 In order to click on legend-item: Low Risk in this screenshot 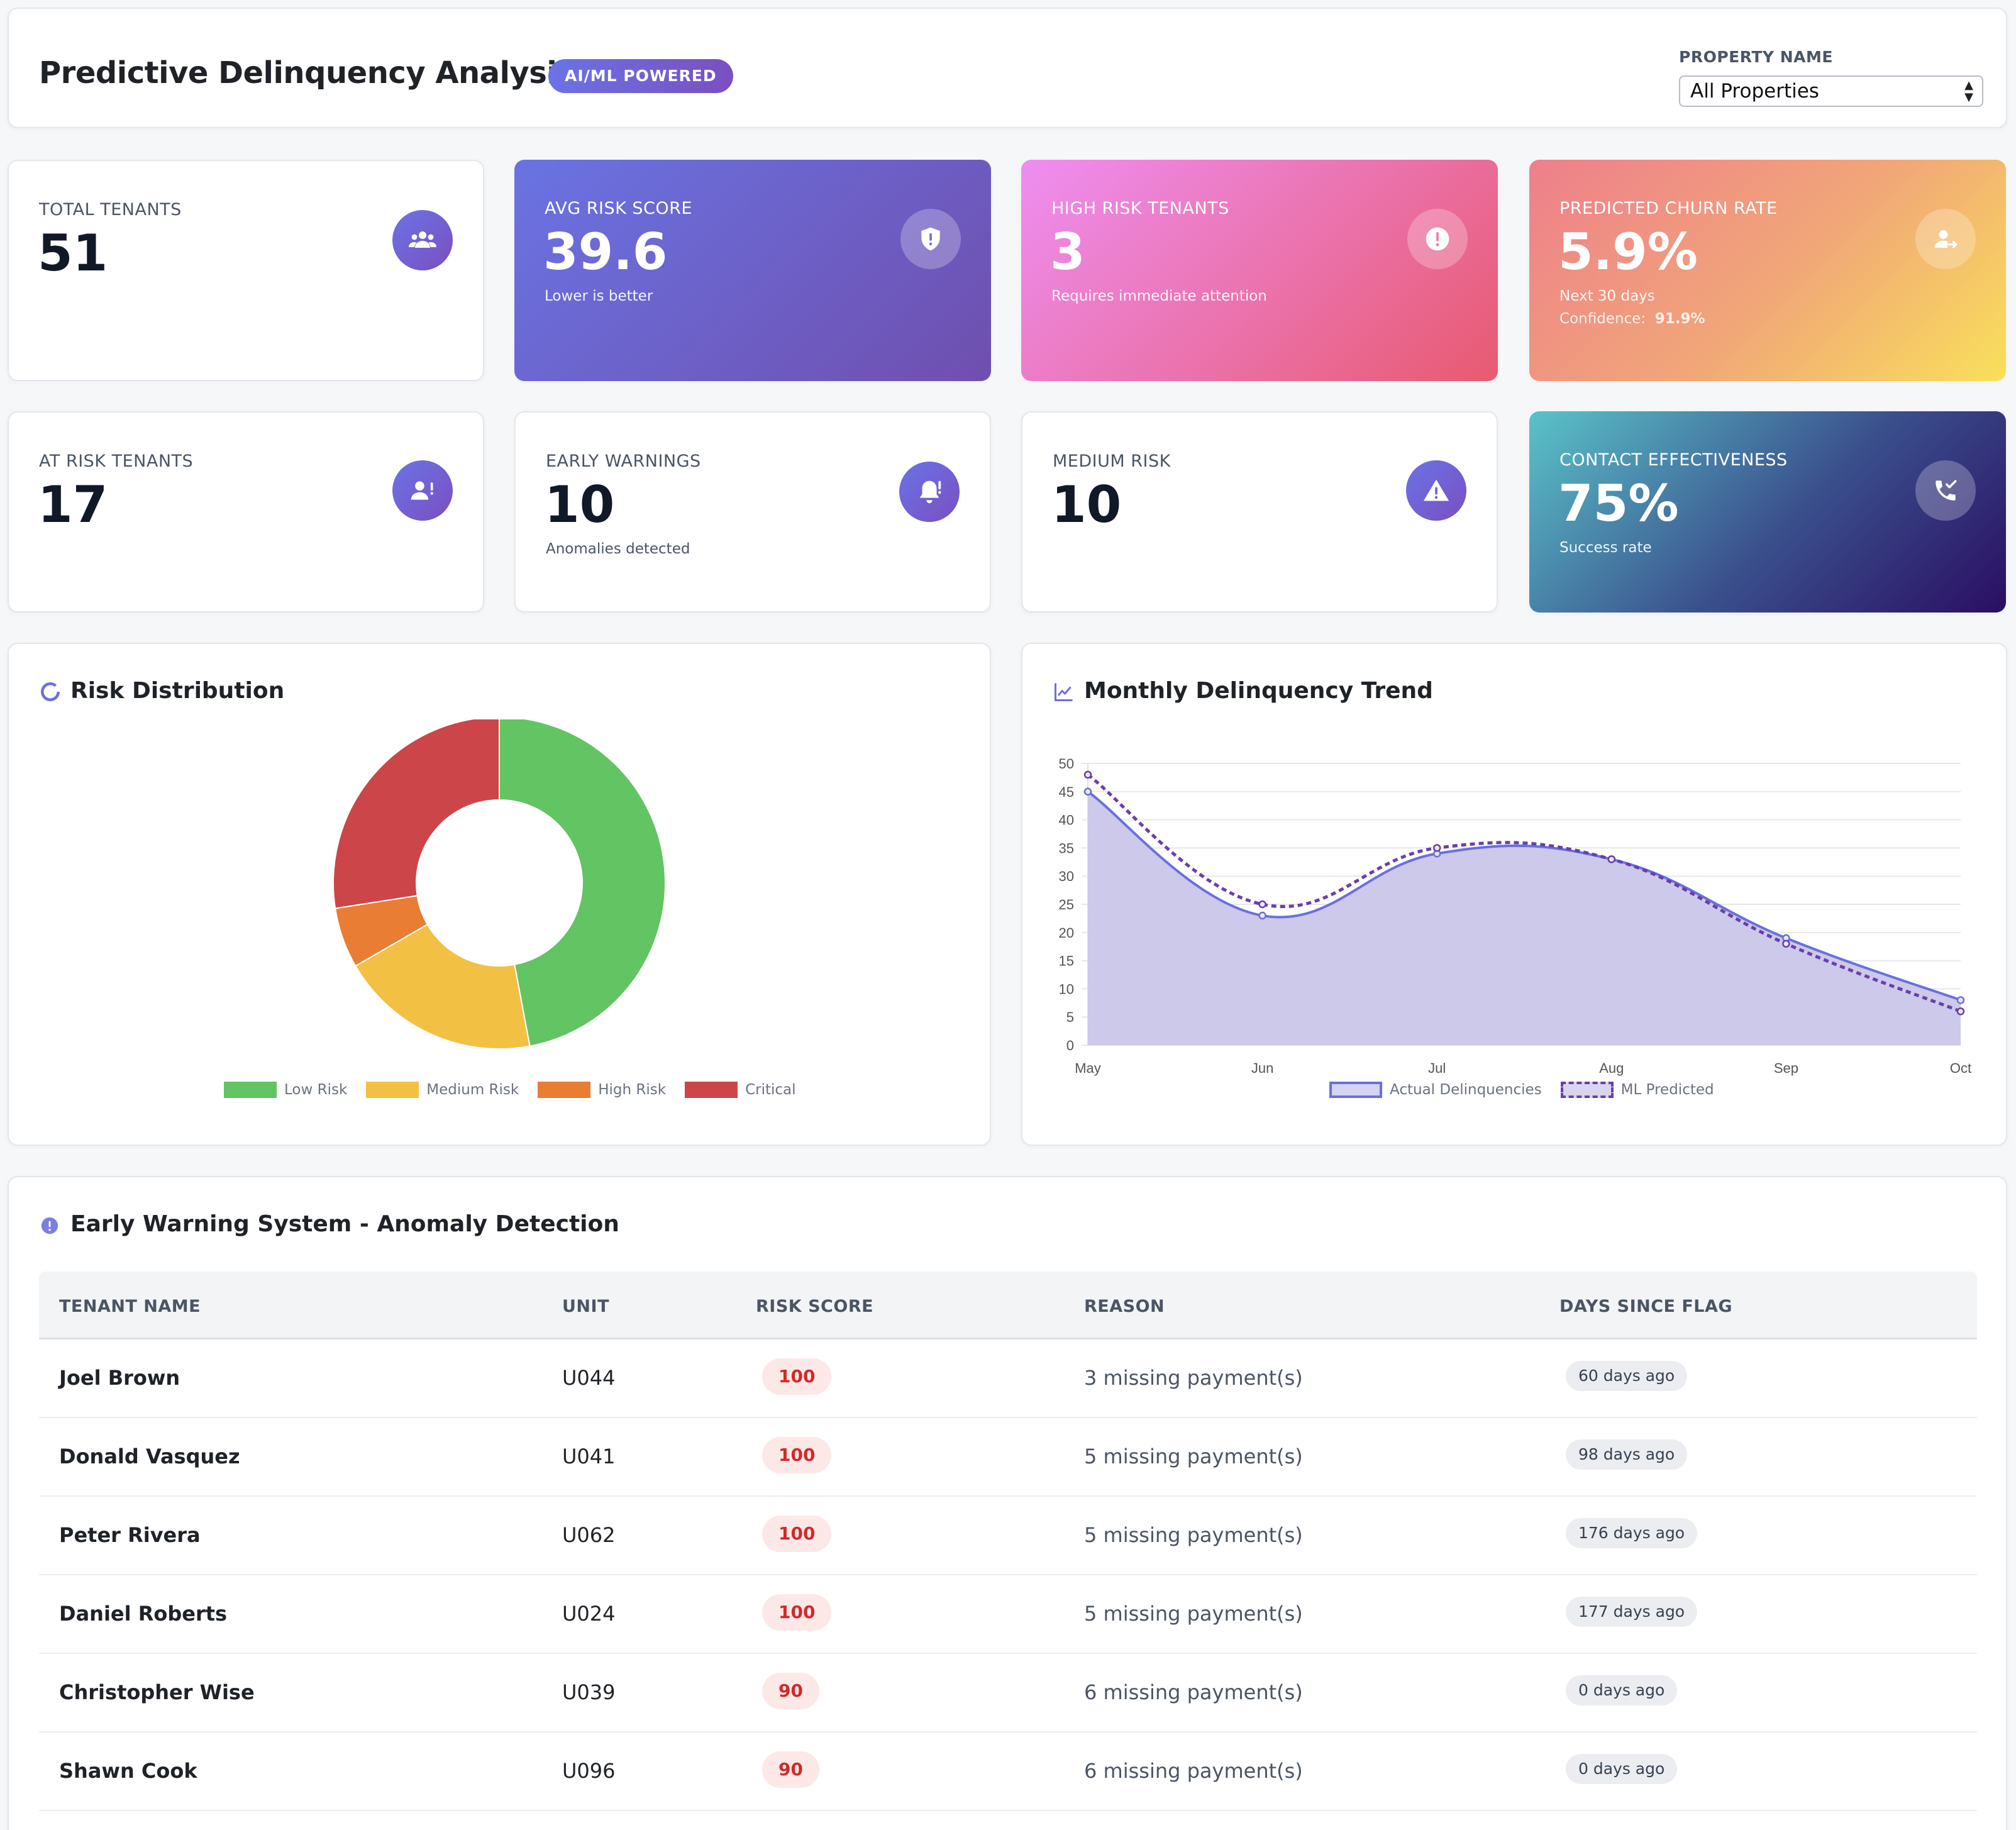, I will do `click(285, 1090)`.